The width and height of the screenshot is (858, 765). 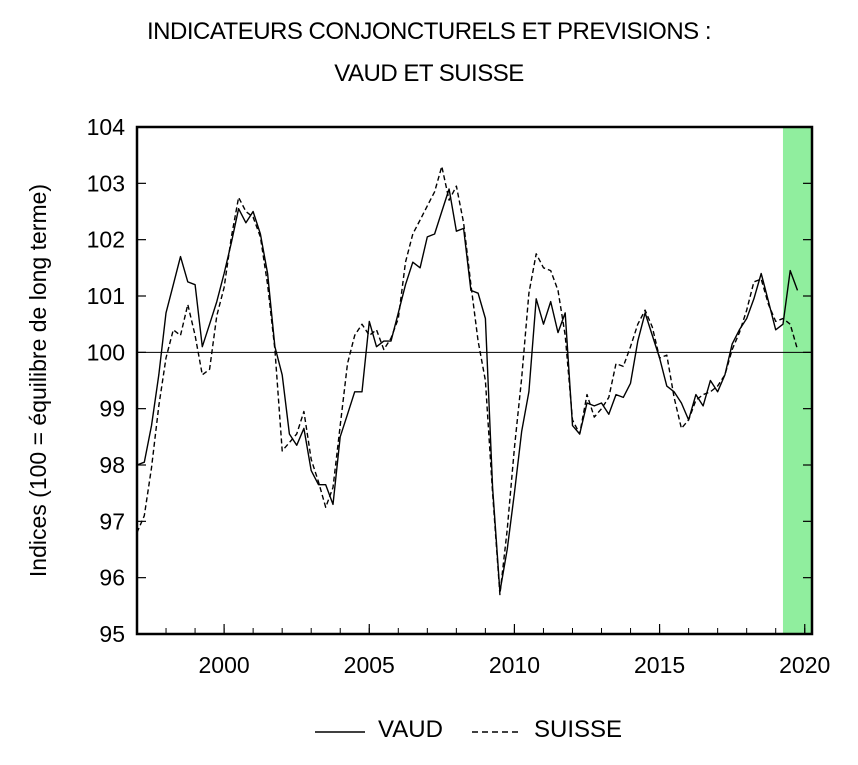 I want to click on y-tick-label: 103, so click(x=106, y=183).